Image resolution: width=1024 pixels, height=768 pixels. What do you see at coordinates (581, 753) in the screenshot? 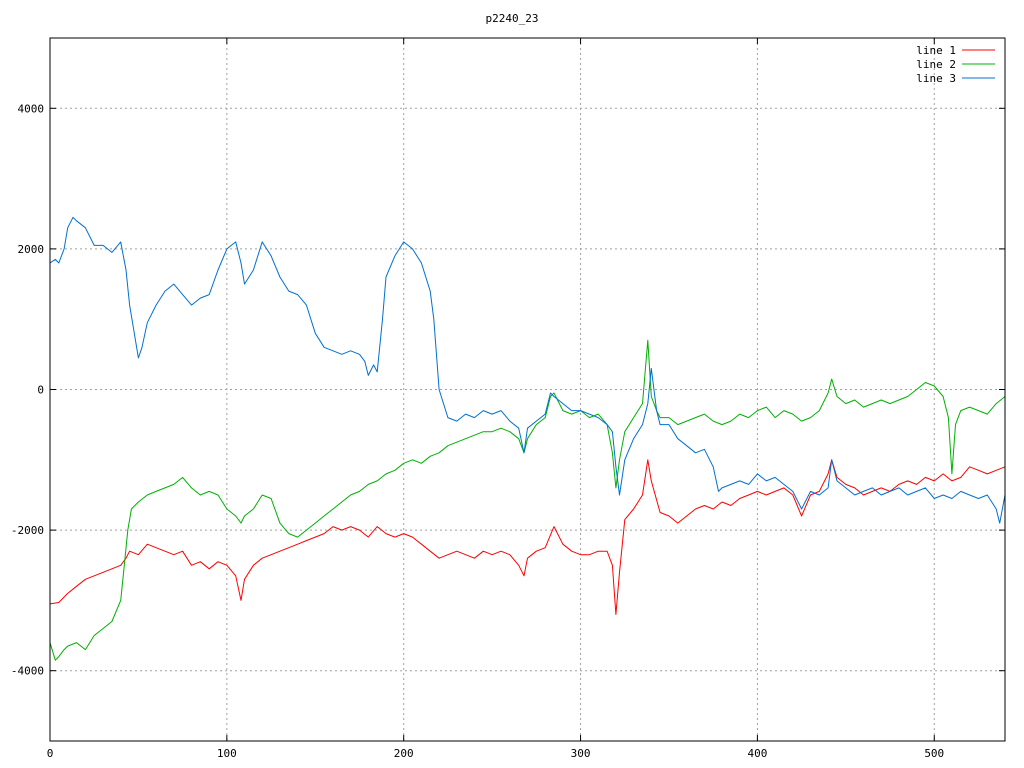
I see `x-tick-label: 300` at bounding box center [581, 753].